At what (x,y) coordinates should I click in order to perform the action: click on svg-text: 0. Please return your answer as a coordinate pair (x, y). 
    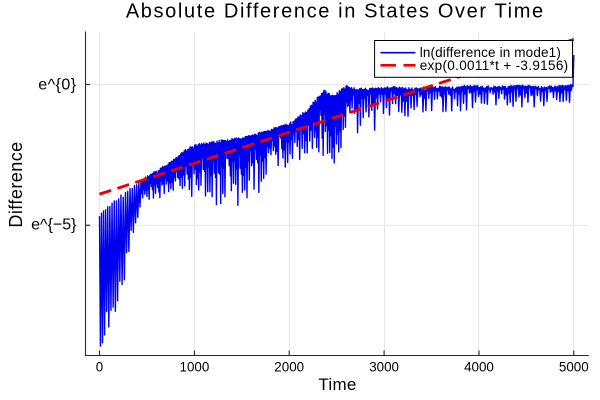
    Looking at the image, I should click on (99, 367).